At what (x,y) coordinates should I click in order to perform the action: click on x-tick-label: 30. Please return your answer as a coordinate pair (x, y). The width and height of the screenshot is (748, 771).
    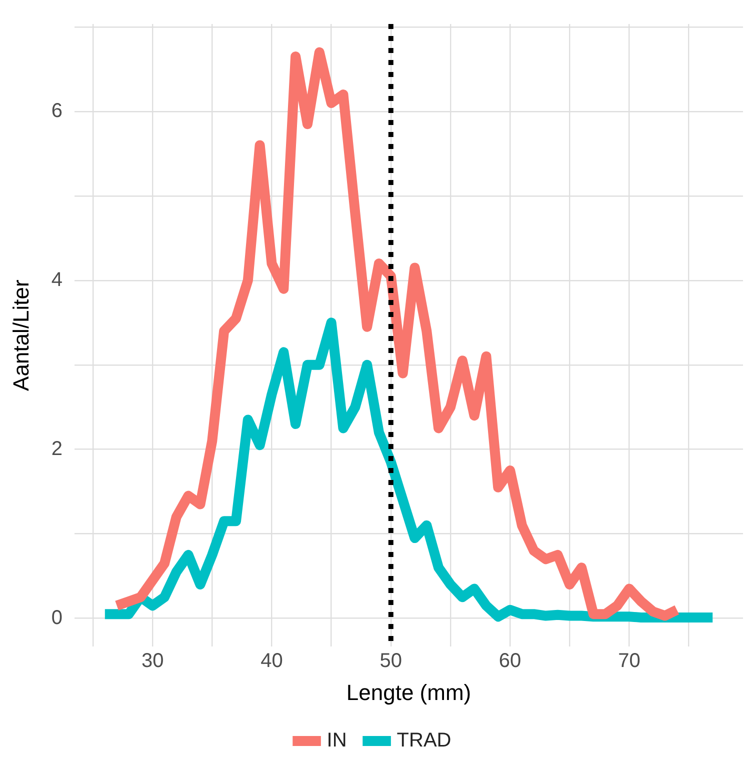
    Looking at the image, I should click on (152, 661).